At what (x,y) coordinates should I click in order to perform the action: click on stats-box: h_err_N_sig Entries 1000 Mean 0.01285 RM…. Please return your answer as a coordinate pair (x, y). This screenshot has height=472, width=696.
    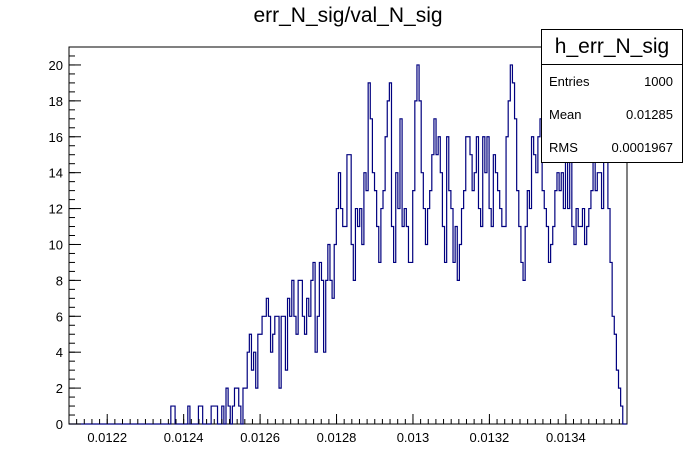
    Looking at the image, I should click on (612, 96).